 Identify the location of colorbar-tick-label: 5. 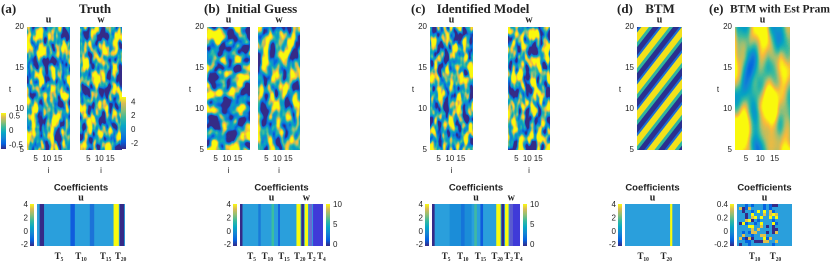
(335, 224).